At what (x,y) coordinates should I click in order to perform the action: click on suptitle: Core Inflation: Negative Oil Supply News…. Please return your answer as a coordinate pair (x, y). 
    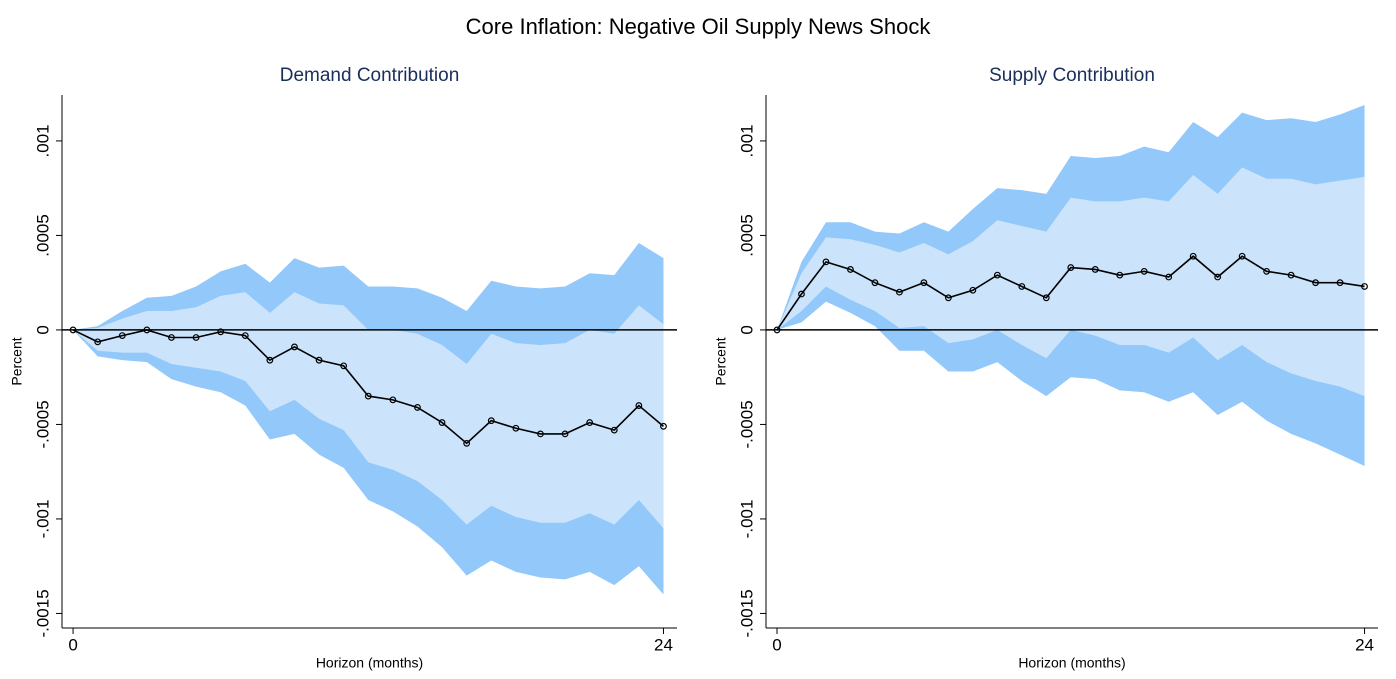
    Looking at the image, I should click on (699, 26).